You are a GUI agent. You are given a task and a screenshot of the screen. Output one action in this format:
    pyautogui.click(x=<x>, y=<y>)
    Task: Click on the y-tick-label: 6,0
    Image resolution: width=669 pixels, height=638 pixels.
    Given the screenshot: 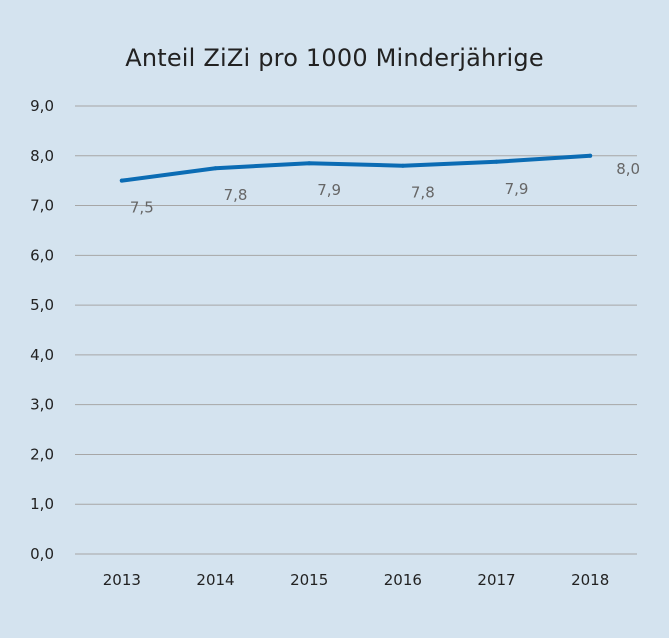 What is the action you would take?
    pyautogui.click(x=42, y=255)
    